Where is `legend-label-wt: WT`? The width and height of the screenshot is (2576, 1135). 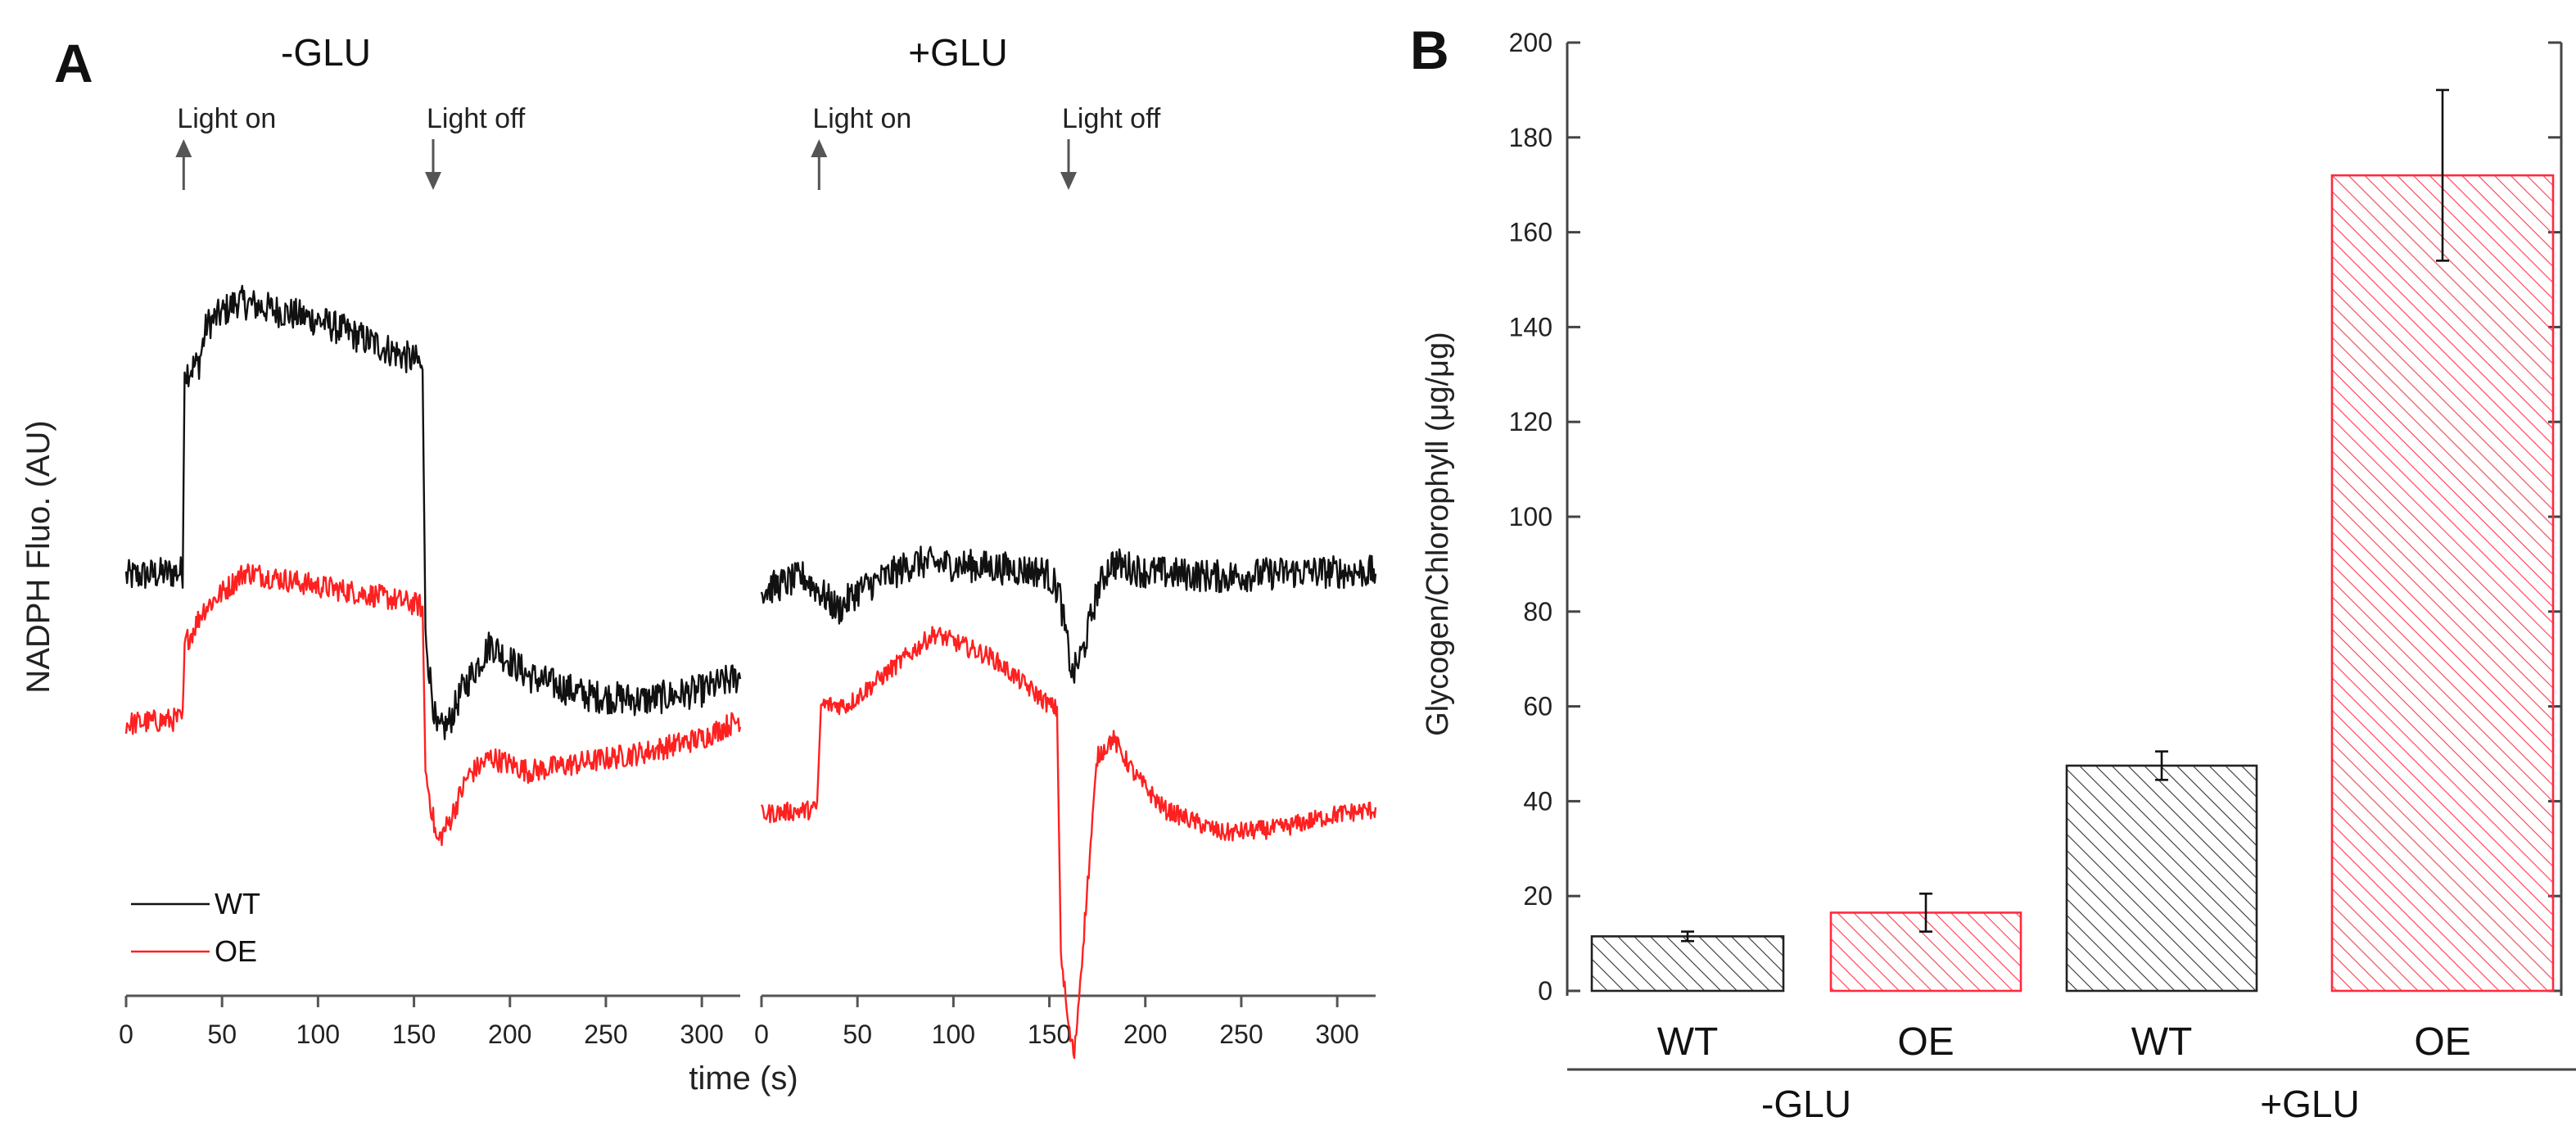 legend-label-wt: WT is located at coordinates (237, 904).